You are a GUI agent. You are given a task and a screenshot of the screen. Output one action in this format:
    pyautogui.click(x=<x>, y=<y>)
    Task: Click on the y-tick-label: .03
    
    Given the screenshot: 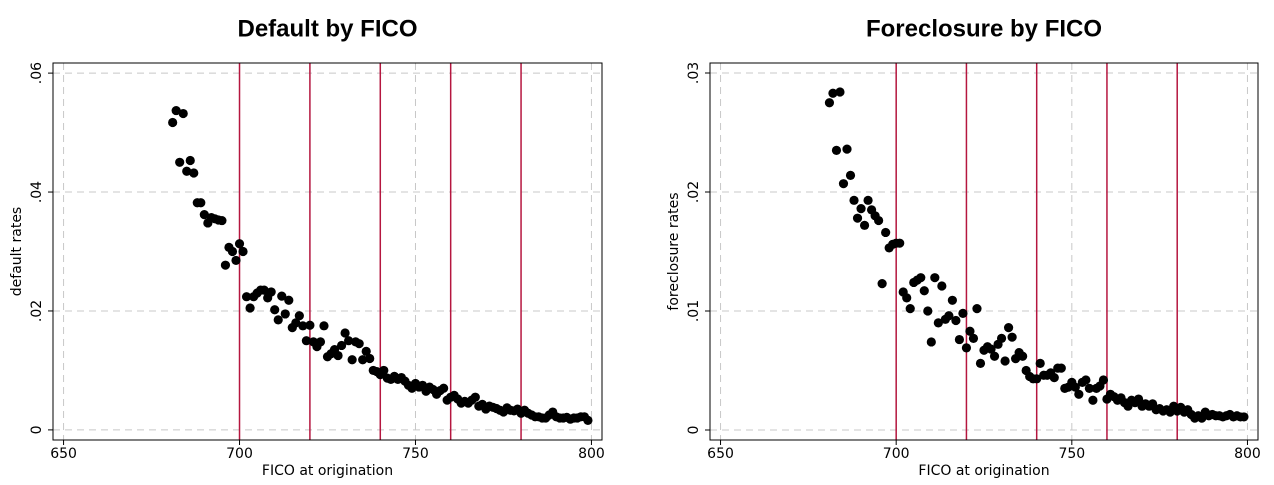 What is the action you would take?
    pyautogui.click(x=694, y=73)
    